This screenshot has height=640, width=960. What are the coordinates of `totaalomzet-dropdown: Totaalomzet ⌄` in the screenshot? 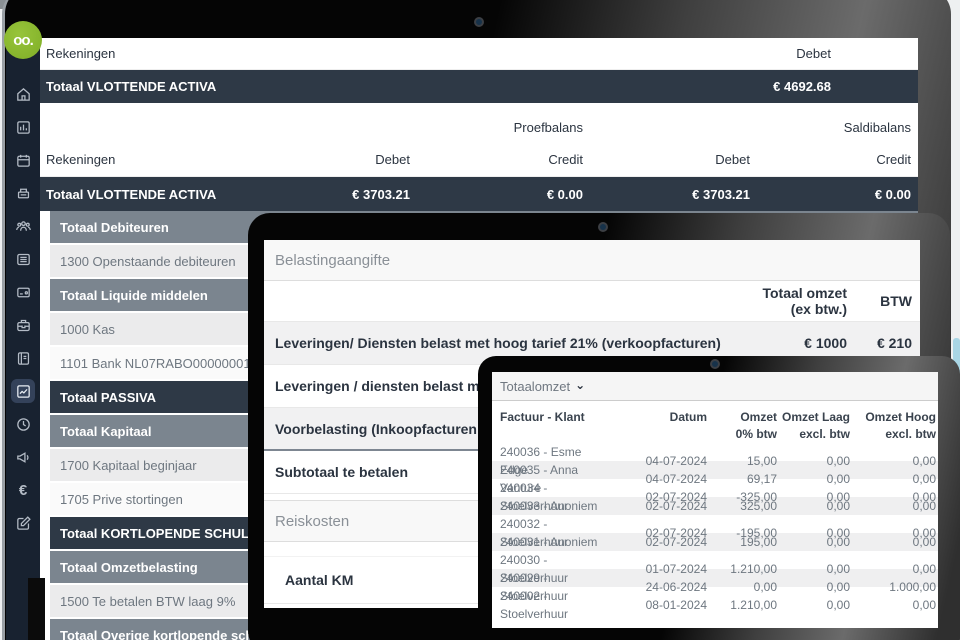 It's located at (715, 386).